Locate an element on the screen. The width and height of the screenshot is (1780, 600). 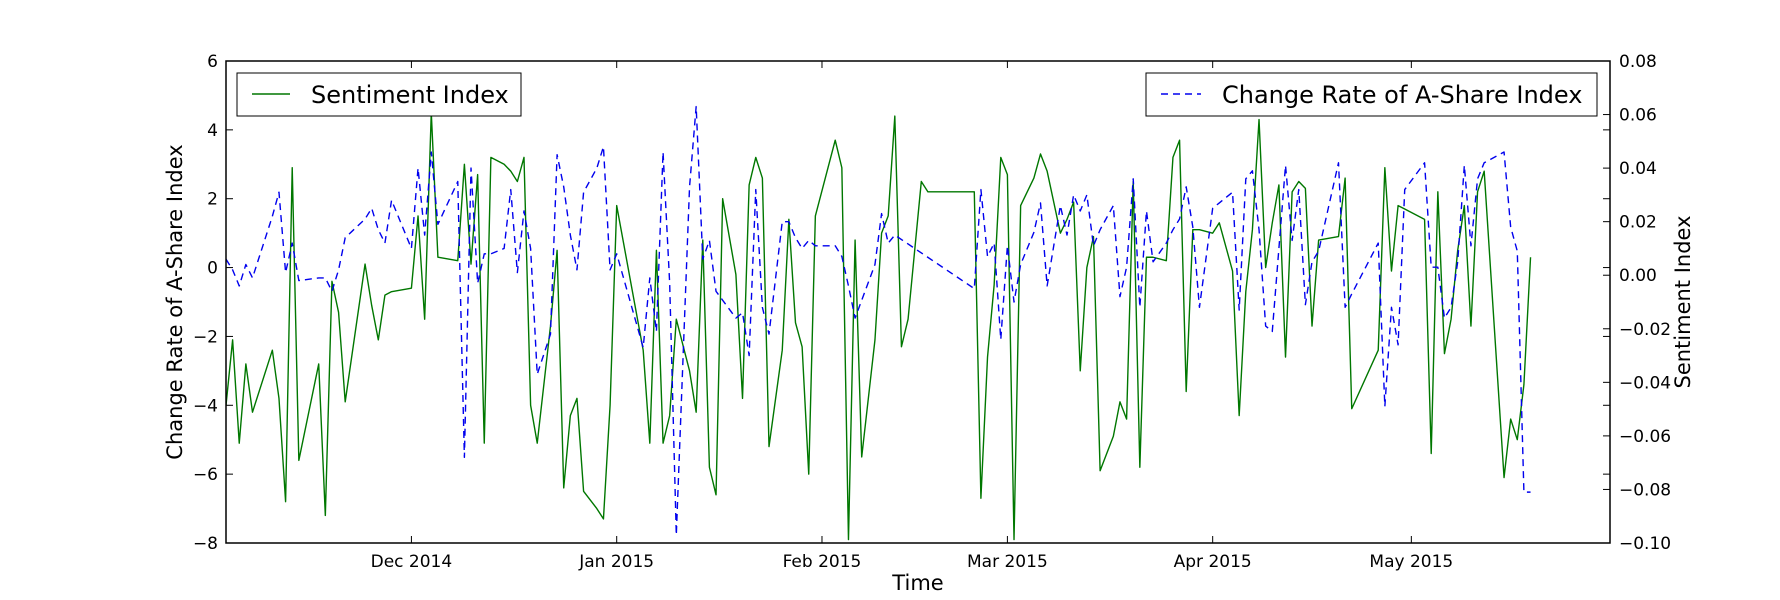
y-left-tick-label: −8 is located at coordinates (205, 544).